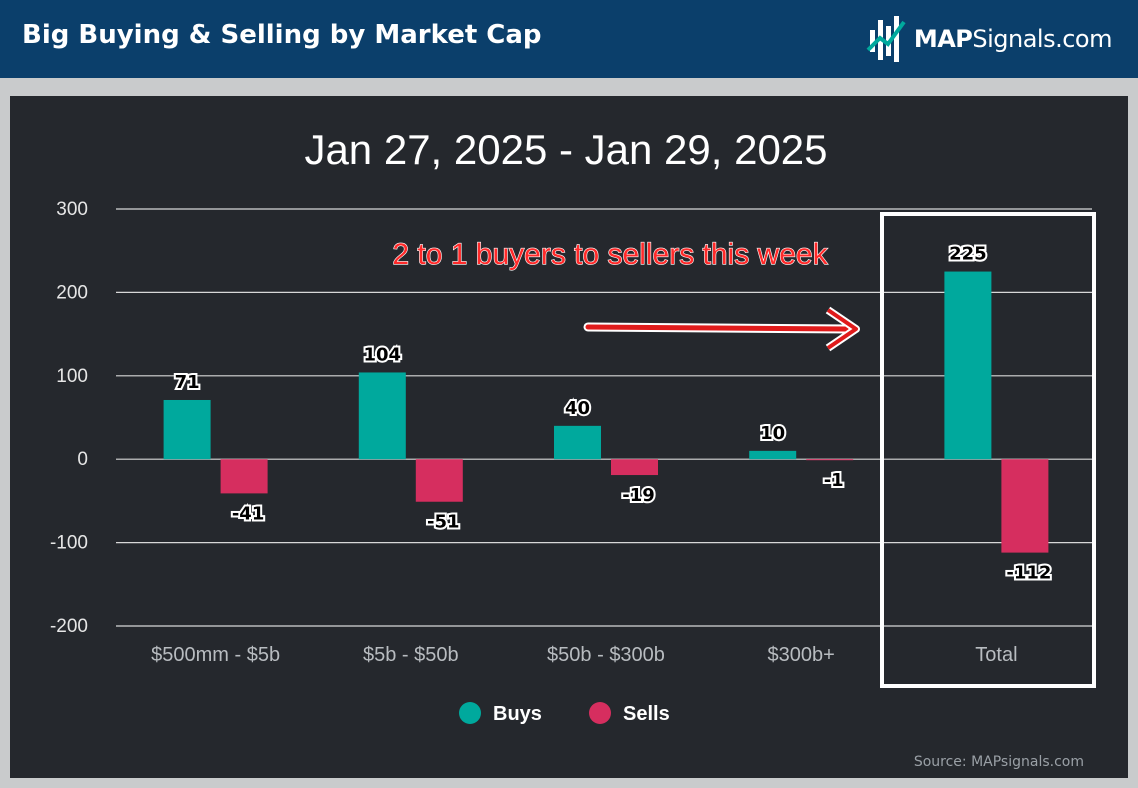 This screenshot has height=788, width=1138. Describe the element at coordinates (842, 329) in the screenshot. I see `arrow-head-core` at that location.